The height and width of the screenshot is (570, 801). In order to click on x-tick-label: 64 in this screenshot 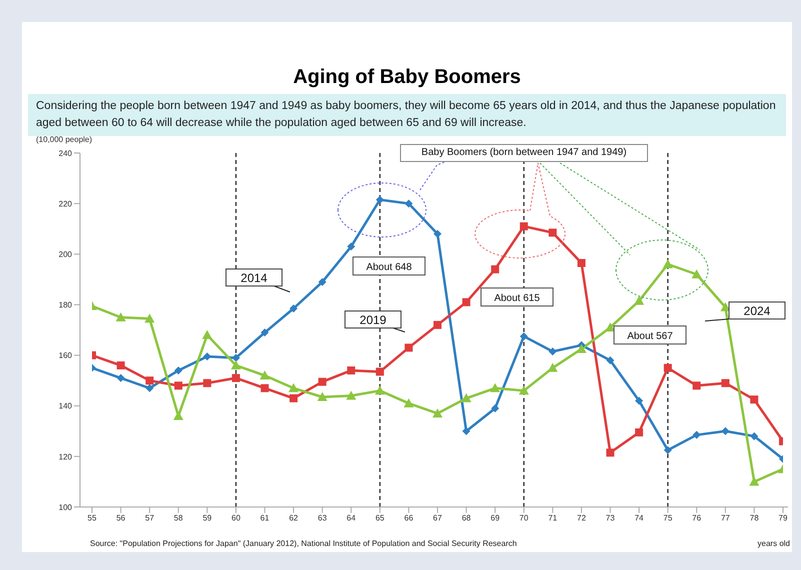, I will do `click(351, 518)`.